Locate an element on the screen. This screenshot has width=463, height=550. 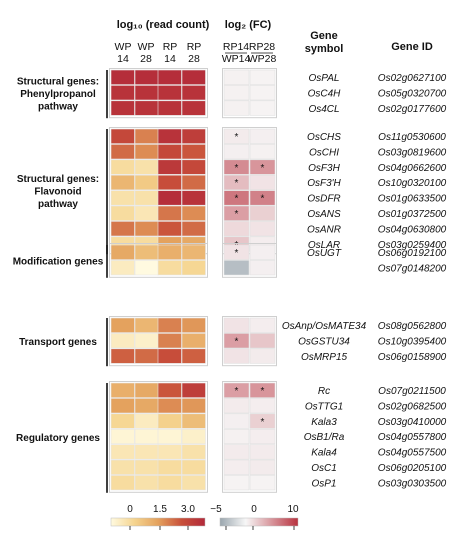
group-label: Phenylpropanol is located at coordinates (58, 94).